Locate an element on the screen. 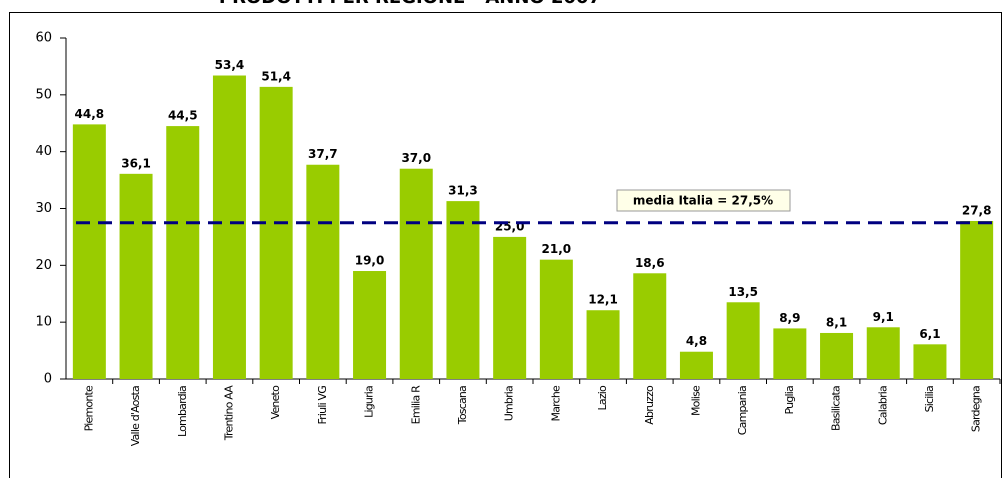  annotation: media Italia = 27,5% is located at coordinates (703, 201).